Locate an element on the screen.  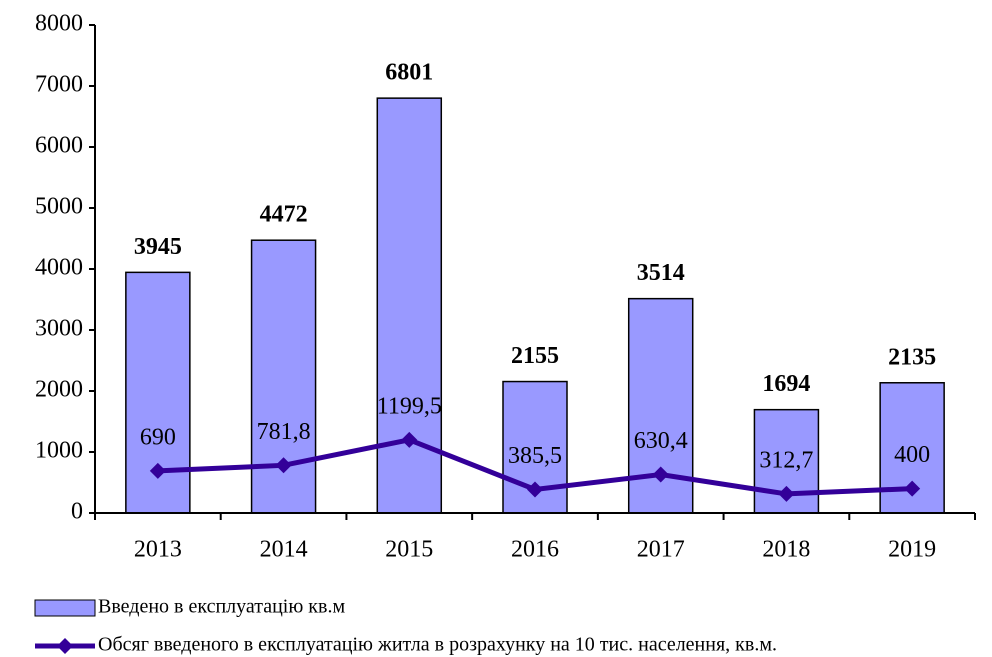
y-tick-label: 6000 is located at coordinates (59, 146).